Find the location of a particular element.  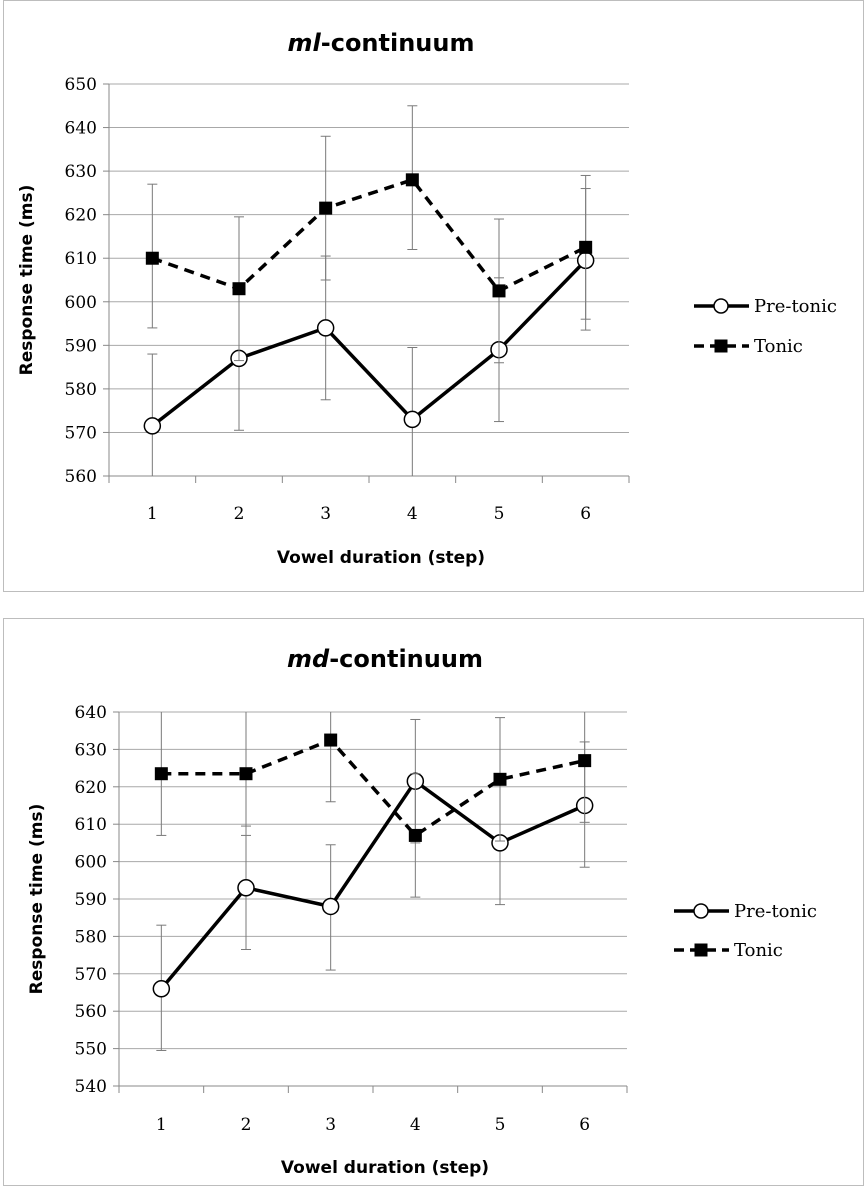

chart-title: ml-continuum is located at coordinates (381, 43).